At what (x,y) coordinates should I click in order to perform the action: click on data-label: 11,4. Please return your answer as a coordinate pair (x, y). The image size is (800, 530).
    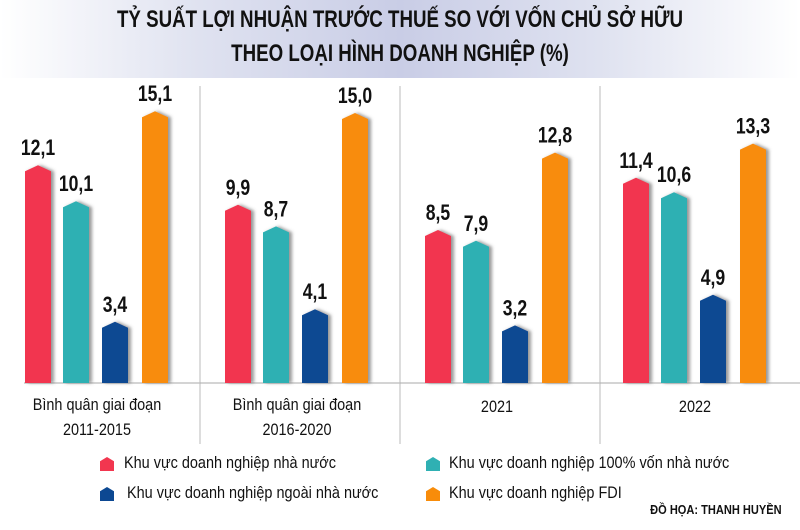
    Looking at the image, I should click on (635, 161).